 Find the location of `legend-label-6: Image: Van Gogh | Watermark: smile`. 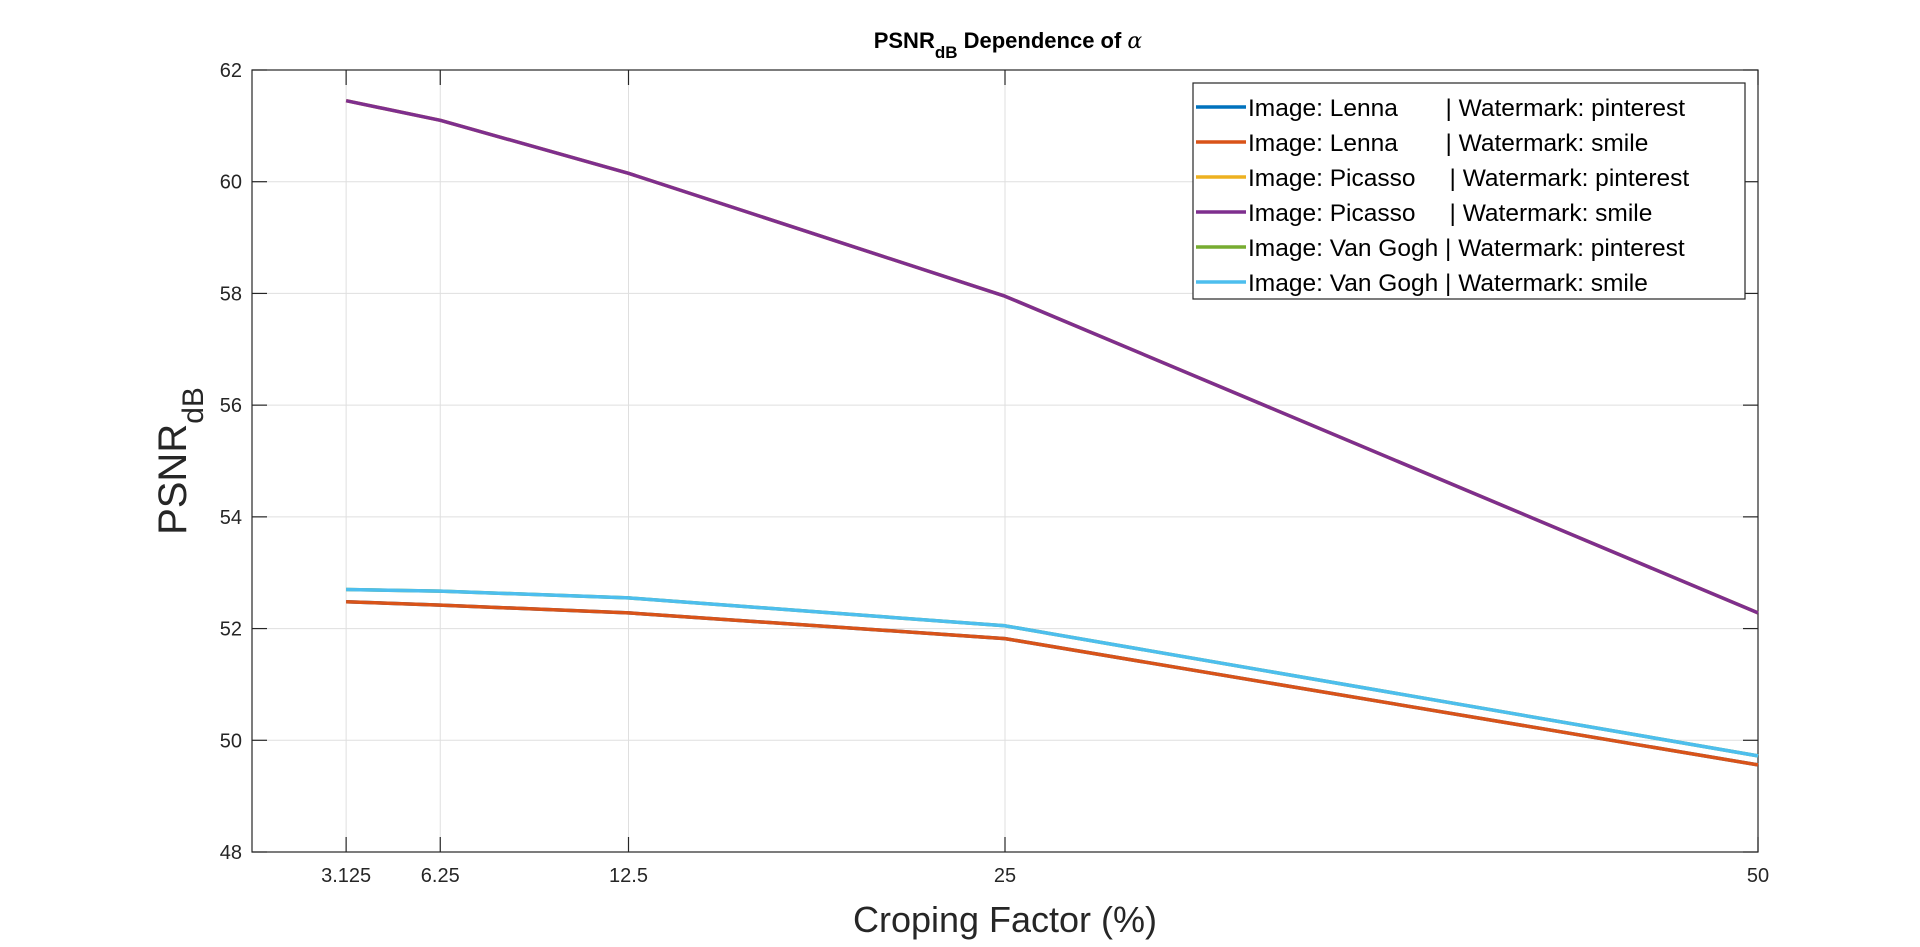

legend-label-6: Image: Van Gogh | Watermark: smile is located at coordinates (1448, 283).